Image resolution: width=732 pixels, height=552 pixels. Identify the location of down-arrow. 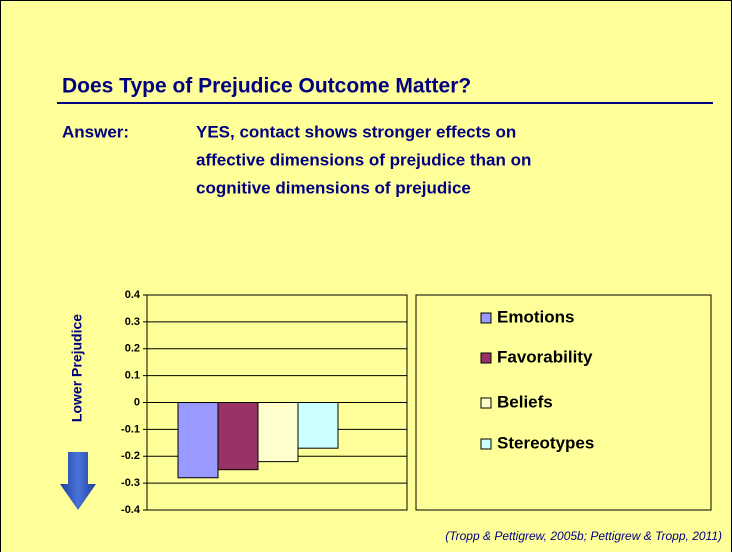
(78, 481).